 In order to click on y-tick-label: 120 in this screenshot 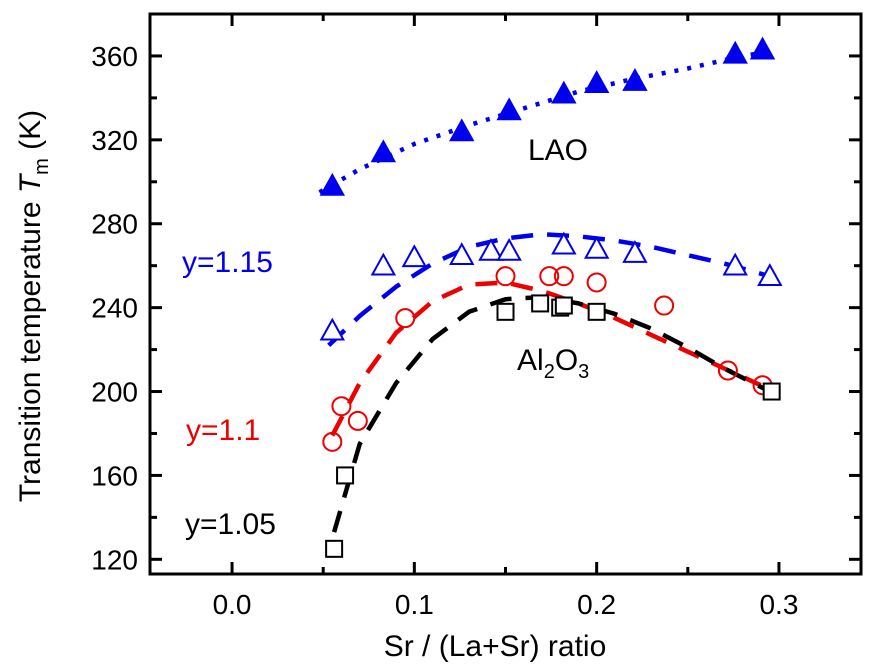, I will do `click(114, 559)`.